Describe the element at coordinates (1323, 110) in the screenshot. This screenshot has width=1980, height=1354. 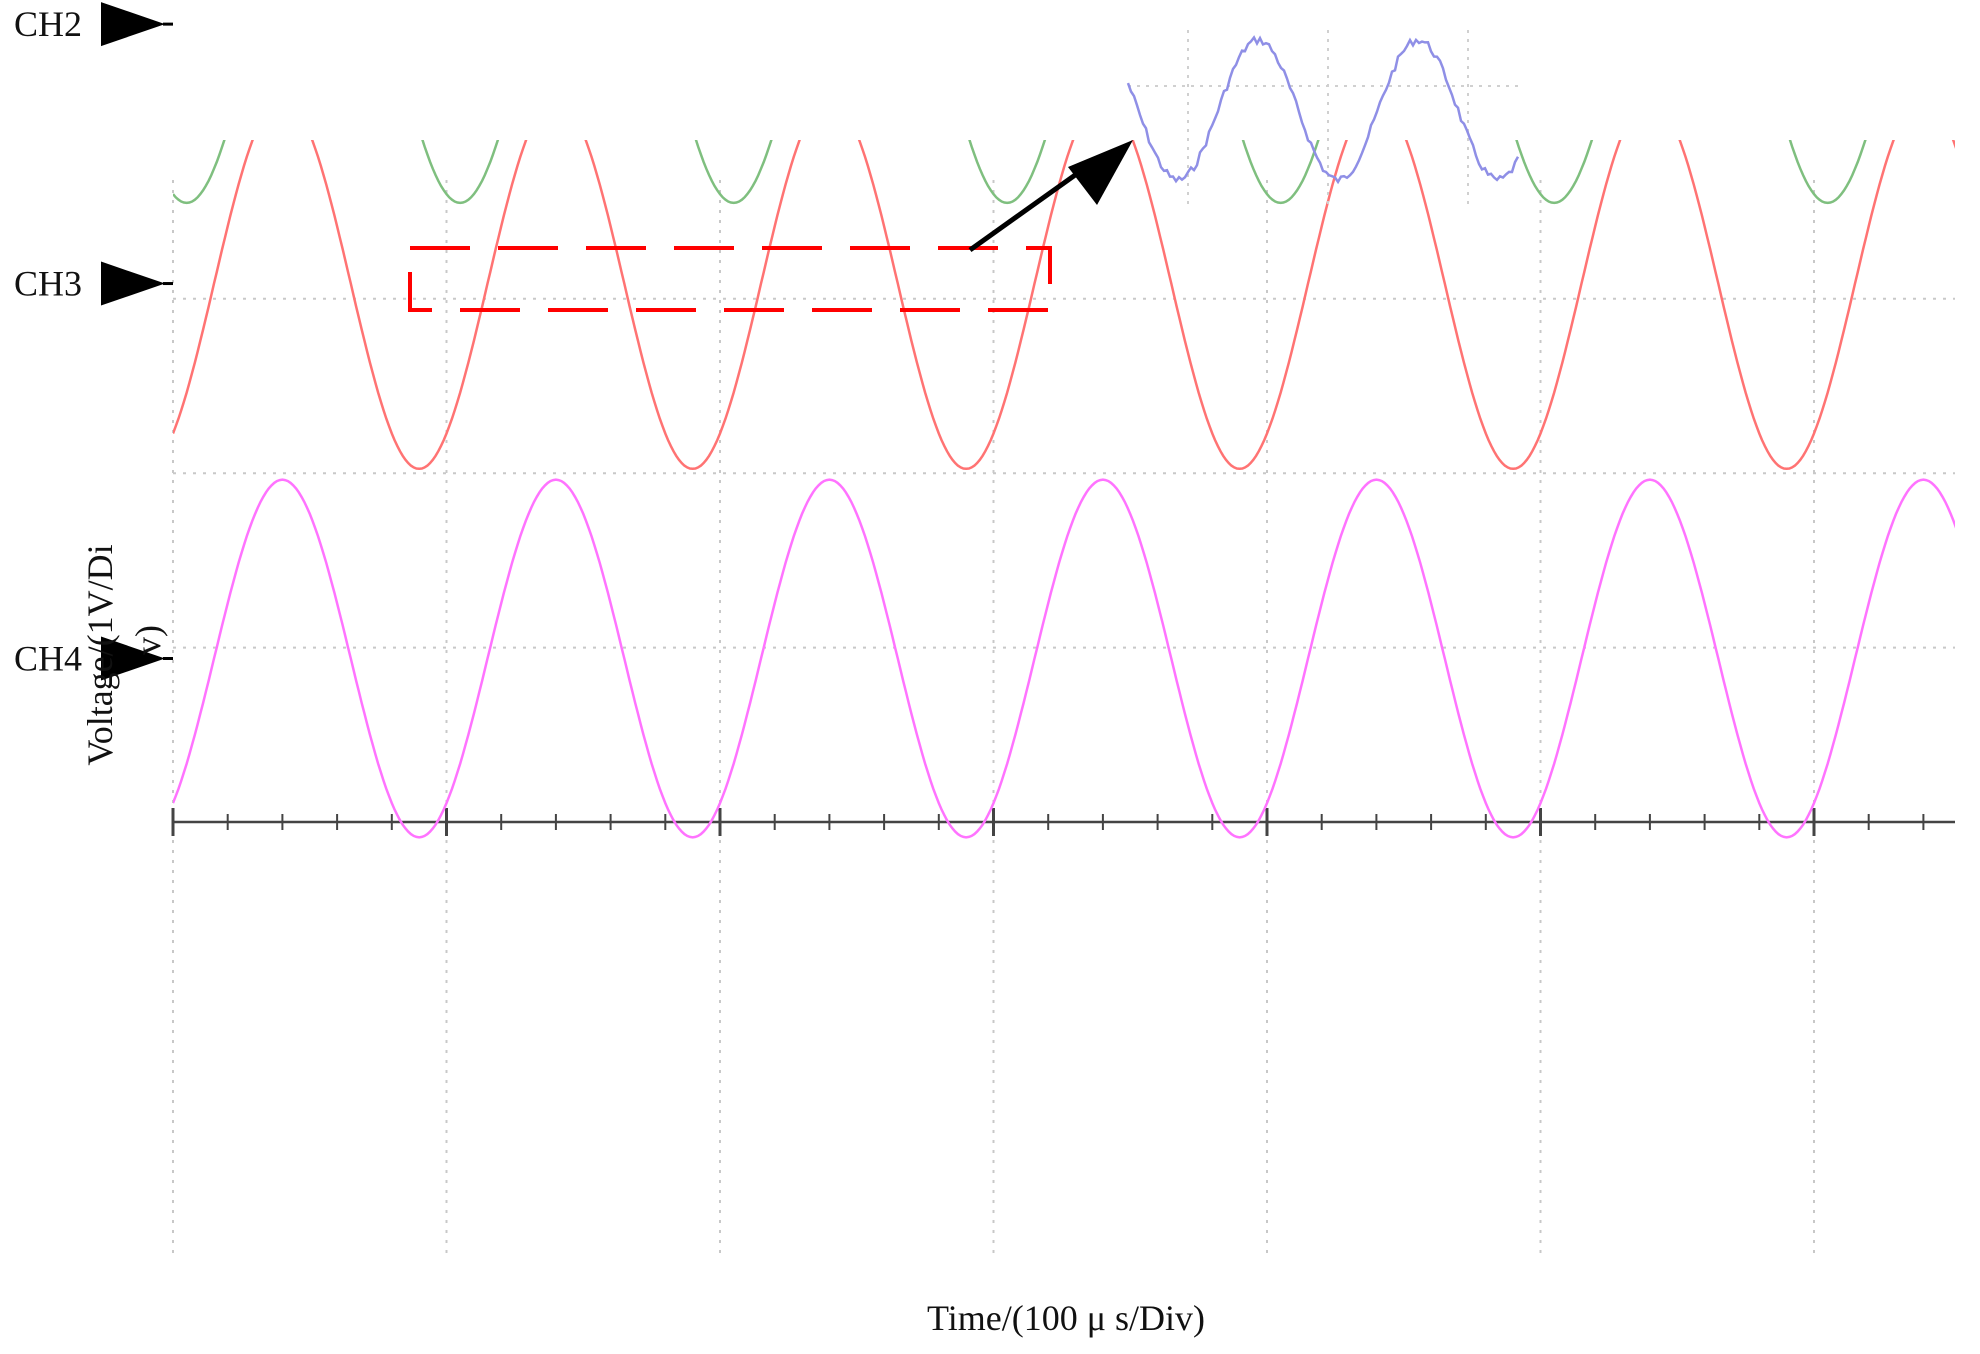
I see `inset-trace-ch1` at that location.